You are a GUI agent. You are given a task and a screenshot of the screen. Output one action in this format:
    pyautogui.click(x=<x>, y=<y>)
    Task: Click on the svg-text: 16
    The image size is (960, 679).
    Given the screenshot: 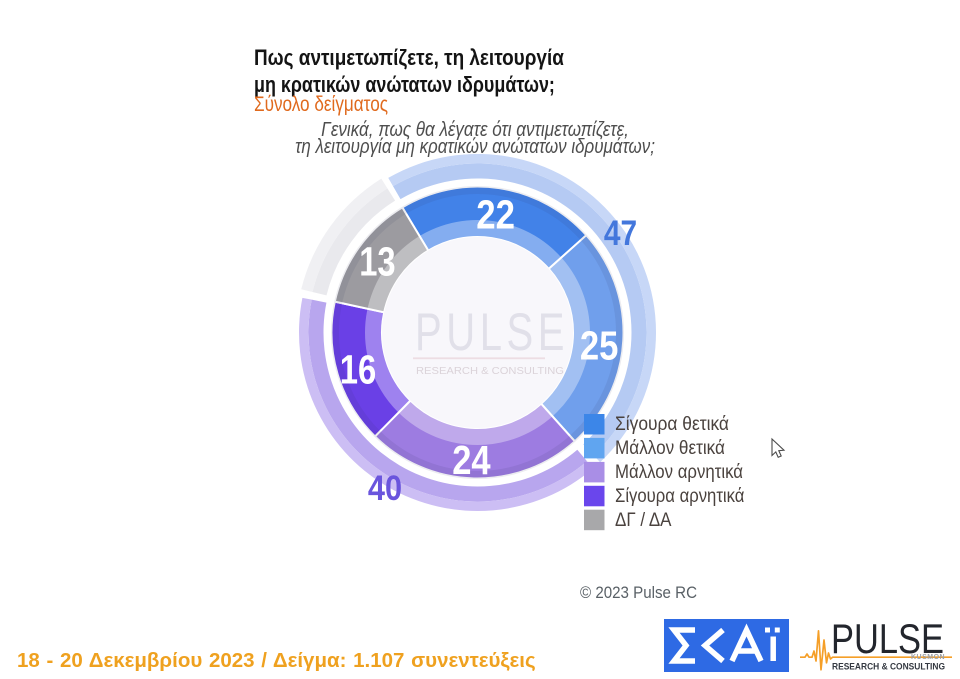 What is the action you would take?
    pyautogui.click(x=358, y=370)
    